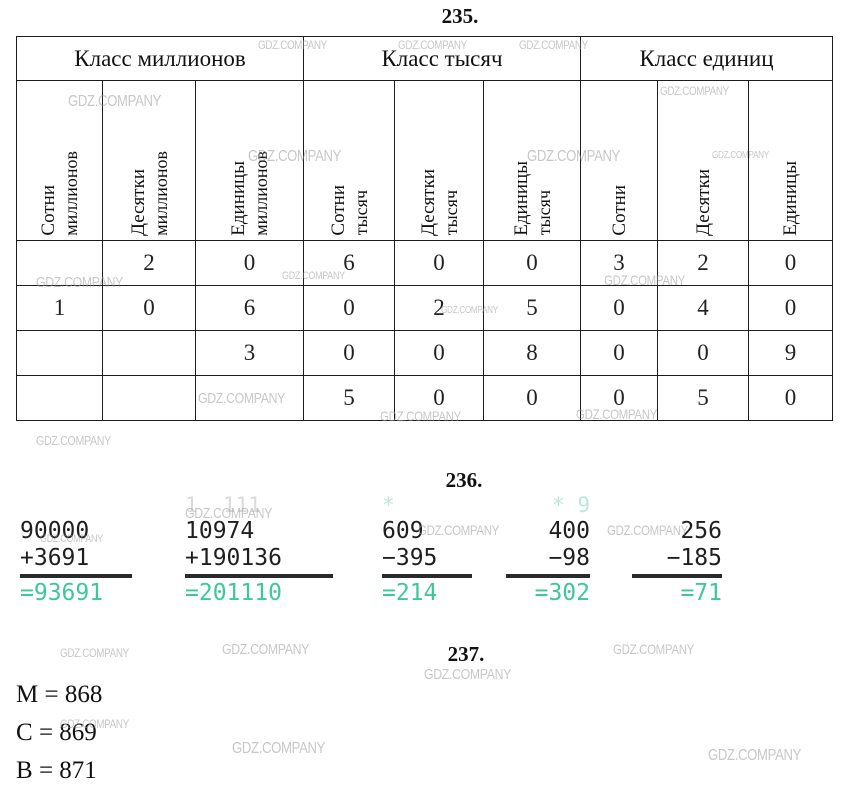 Image resolution: width=848 pixels, height=805 pixels. I want to click on digit-cell-r0-c4: 0, so click(439, 262).